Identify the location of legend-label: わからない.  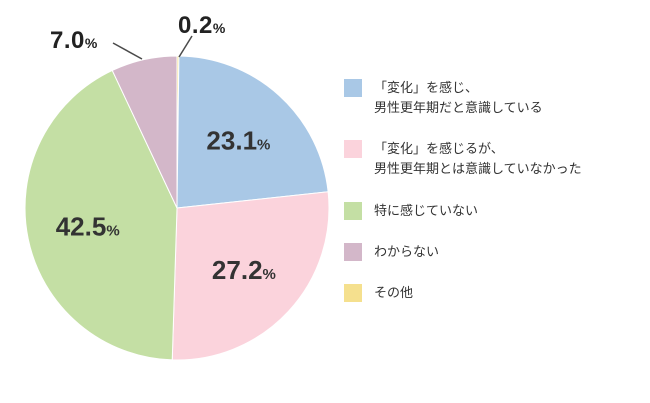
(407, 251).